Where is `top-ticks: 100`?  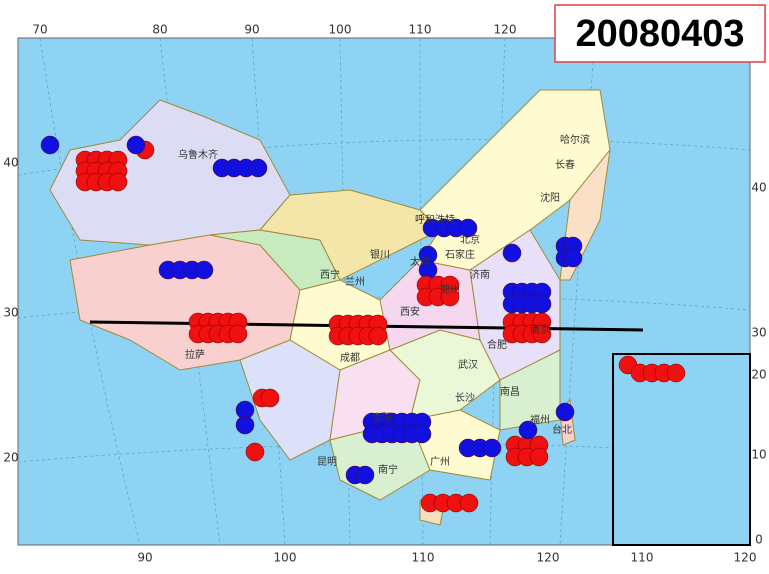
top-ticks: 100 is located at coordinates (340, 30).